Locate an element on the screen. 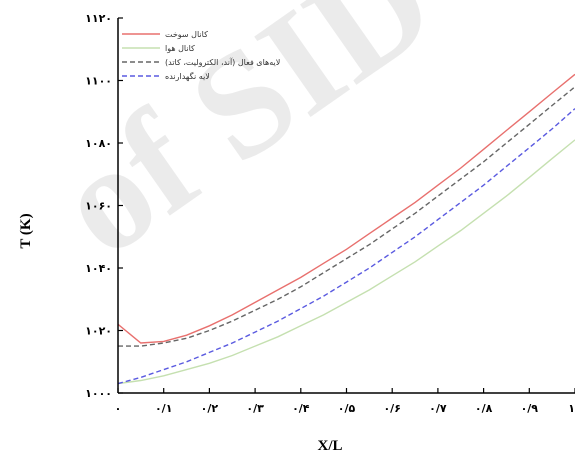  y-tick-label: ۱۱۰۰ is located at coordinates (98, 81).